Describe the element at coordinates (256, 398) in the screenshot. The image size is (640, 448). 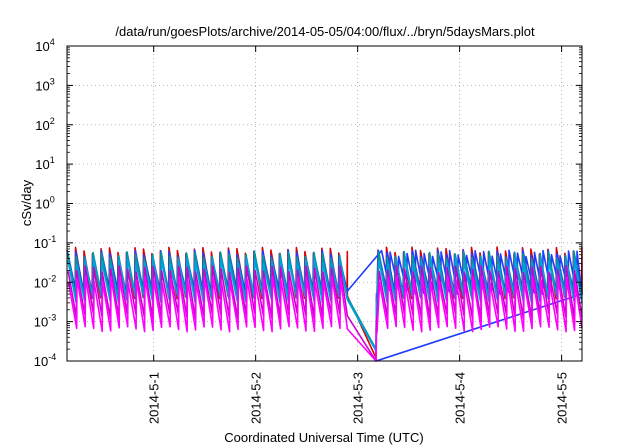
I see `x-tick-label: 2014-5-2` at that location.